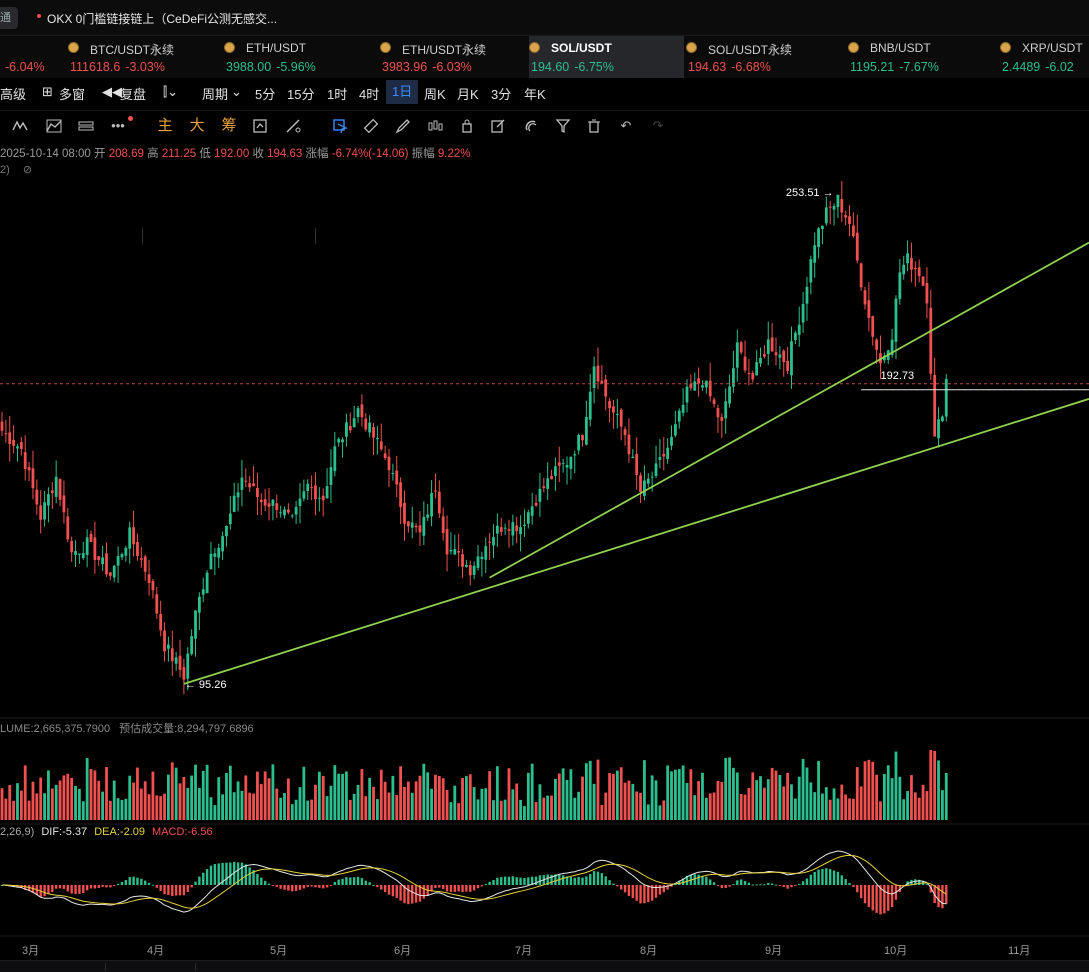 The image size is (1089, 972). Describe the element at coordinates (606, 57) in the screenshot. I see `ticker-4: SOL/USDT 194.60 -6.75%` at that location.